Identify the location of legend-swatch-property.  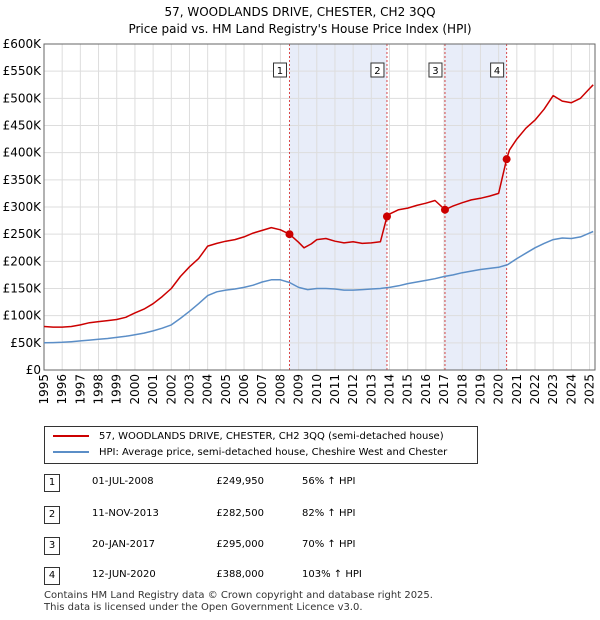
(71, 436).